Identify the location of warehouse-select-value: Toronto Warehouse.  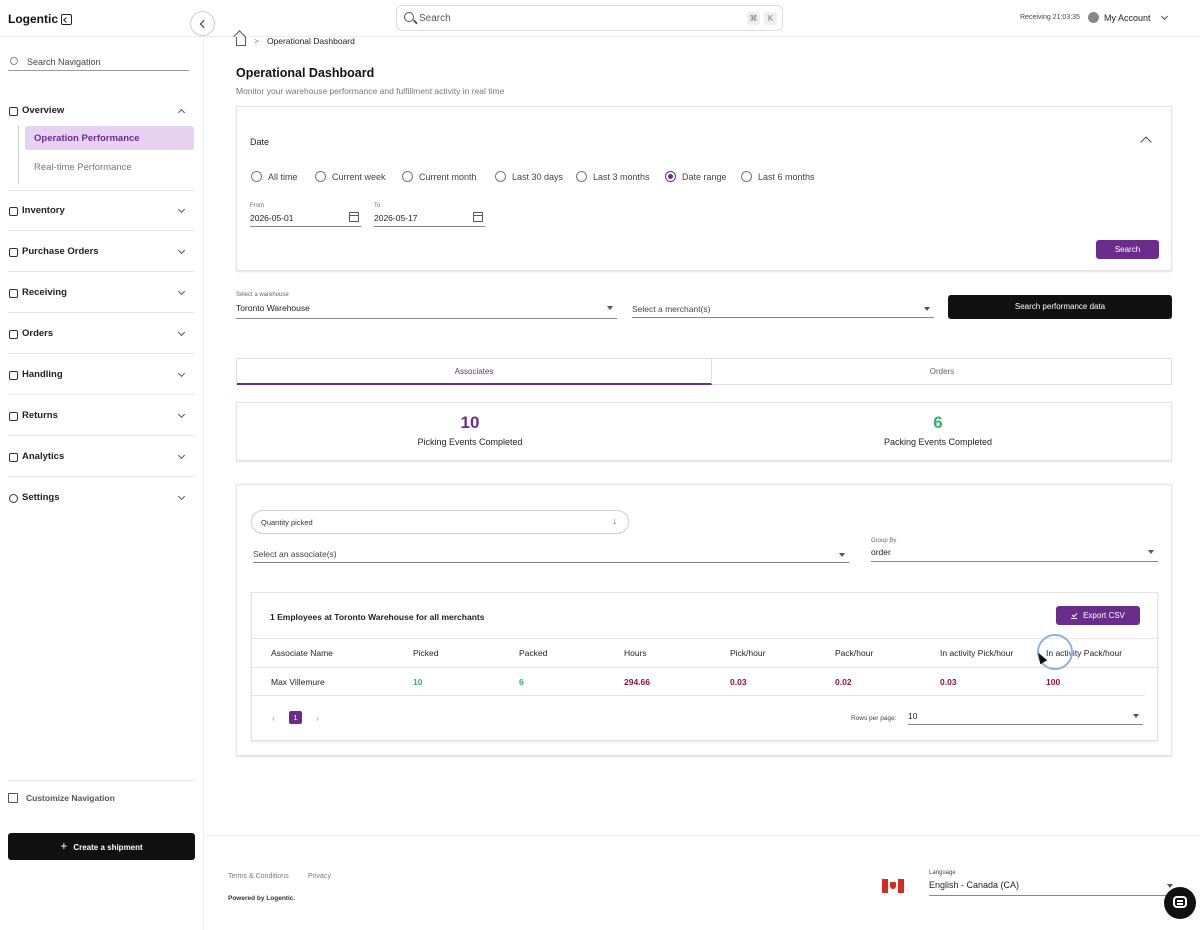
(273, 308).